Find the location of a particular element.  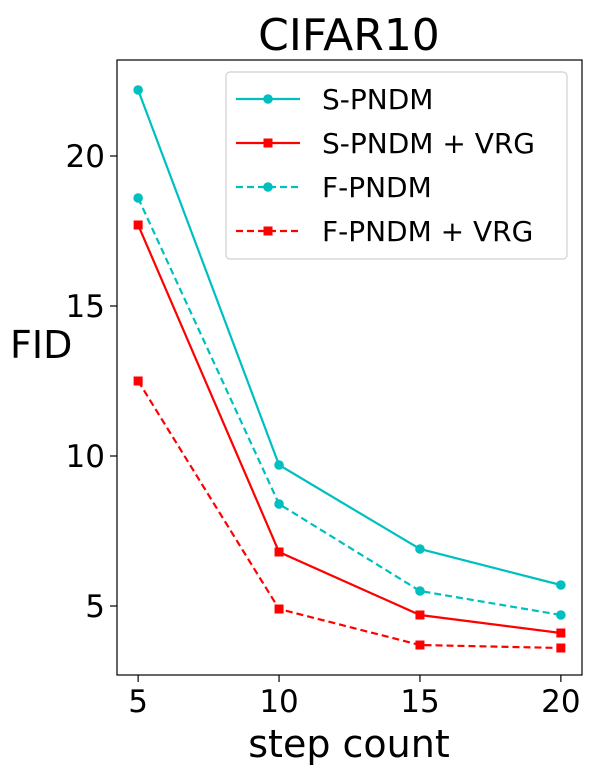

y-axis-label: FID is located at coordinates (41, 345).